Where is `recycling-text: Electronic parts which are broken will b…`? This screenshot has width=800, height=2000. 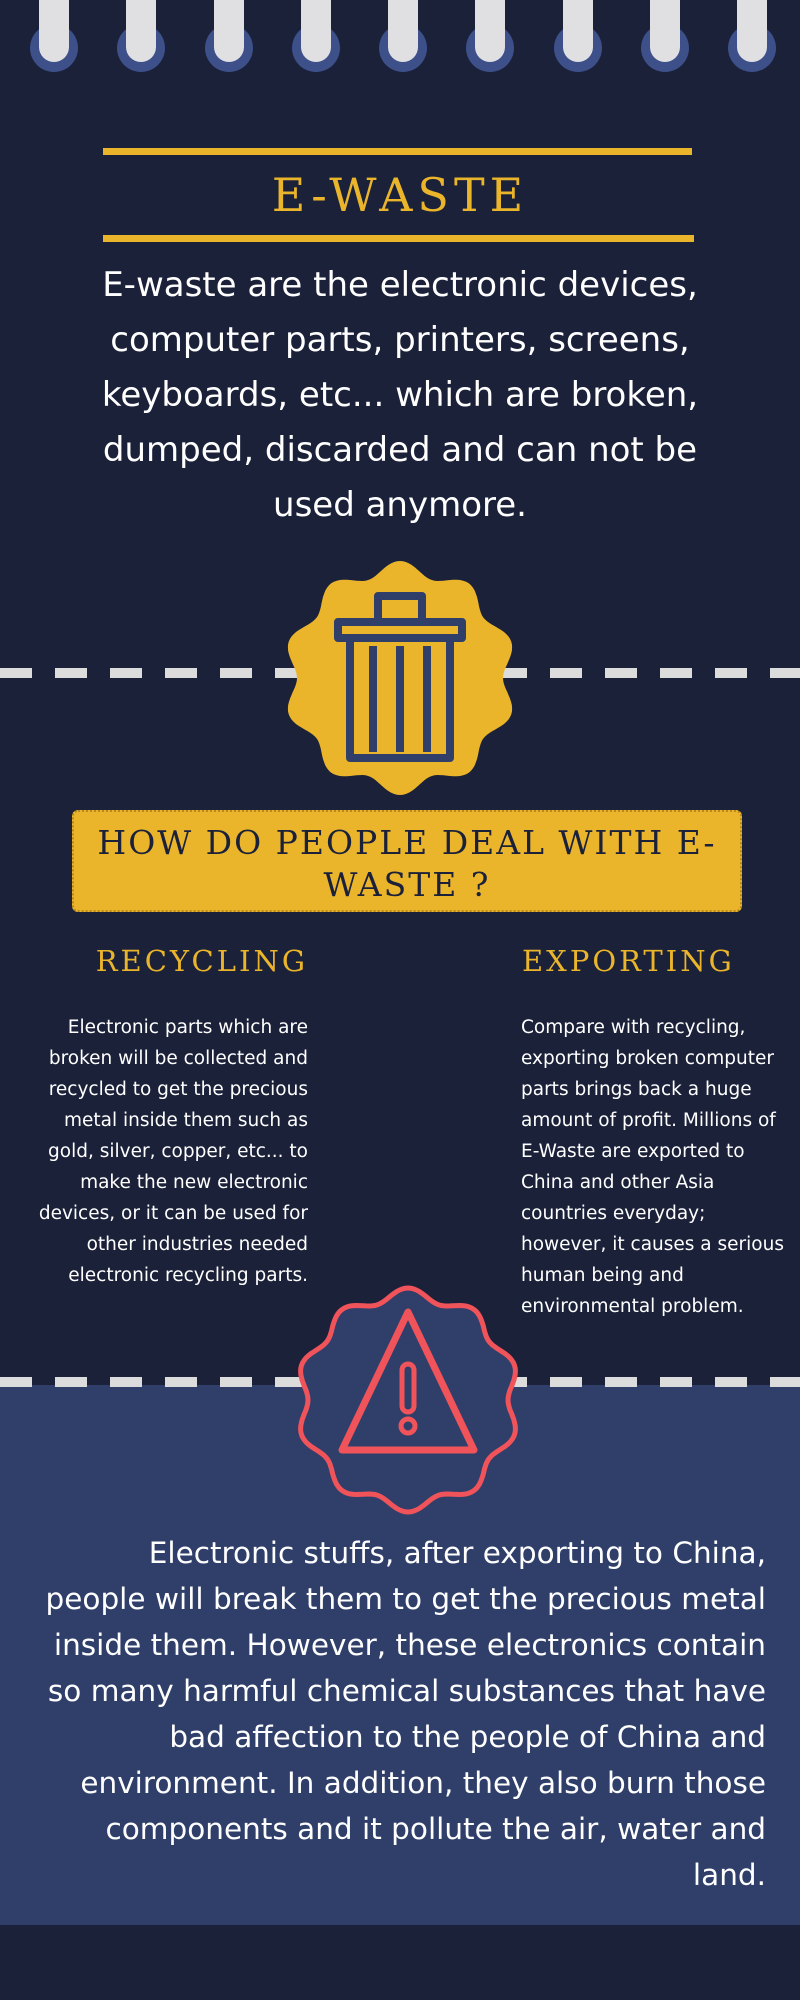
recycling-text: Electronic parts which are broken will b… is located at coordinates (173, 1151).